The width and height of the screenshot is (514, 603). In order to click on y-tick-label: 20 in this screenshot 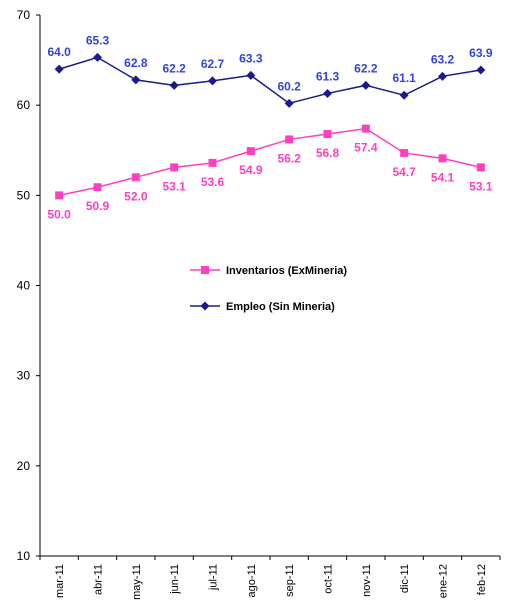, I will do `click(24, 466)`.